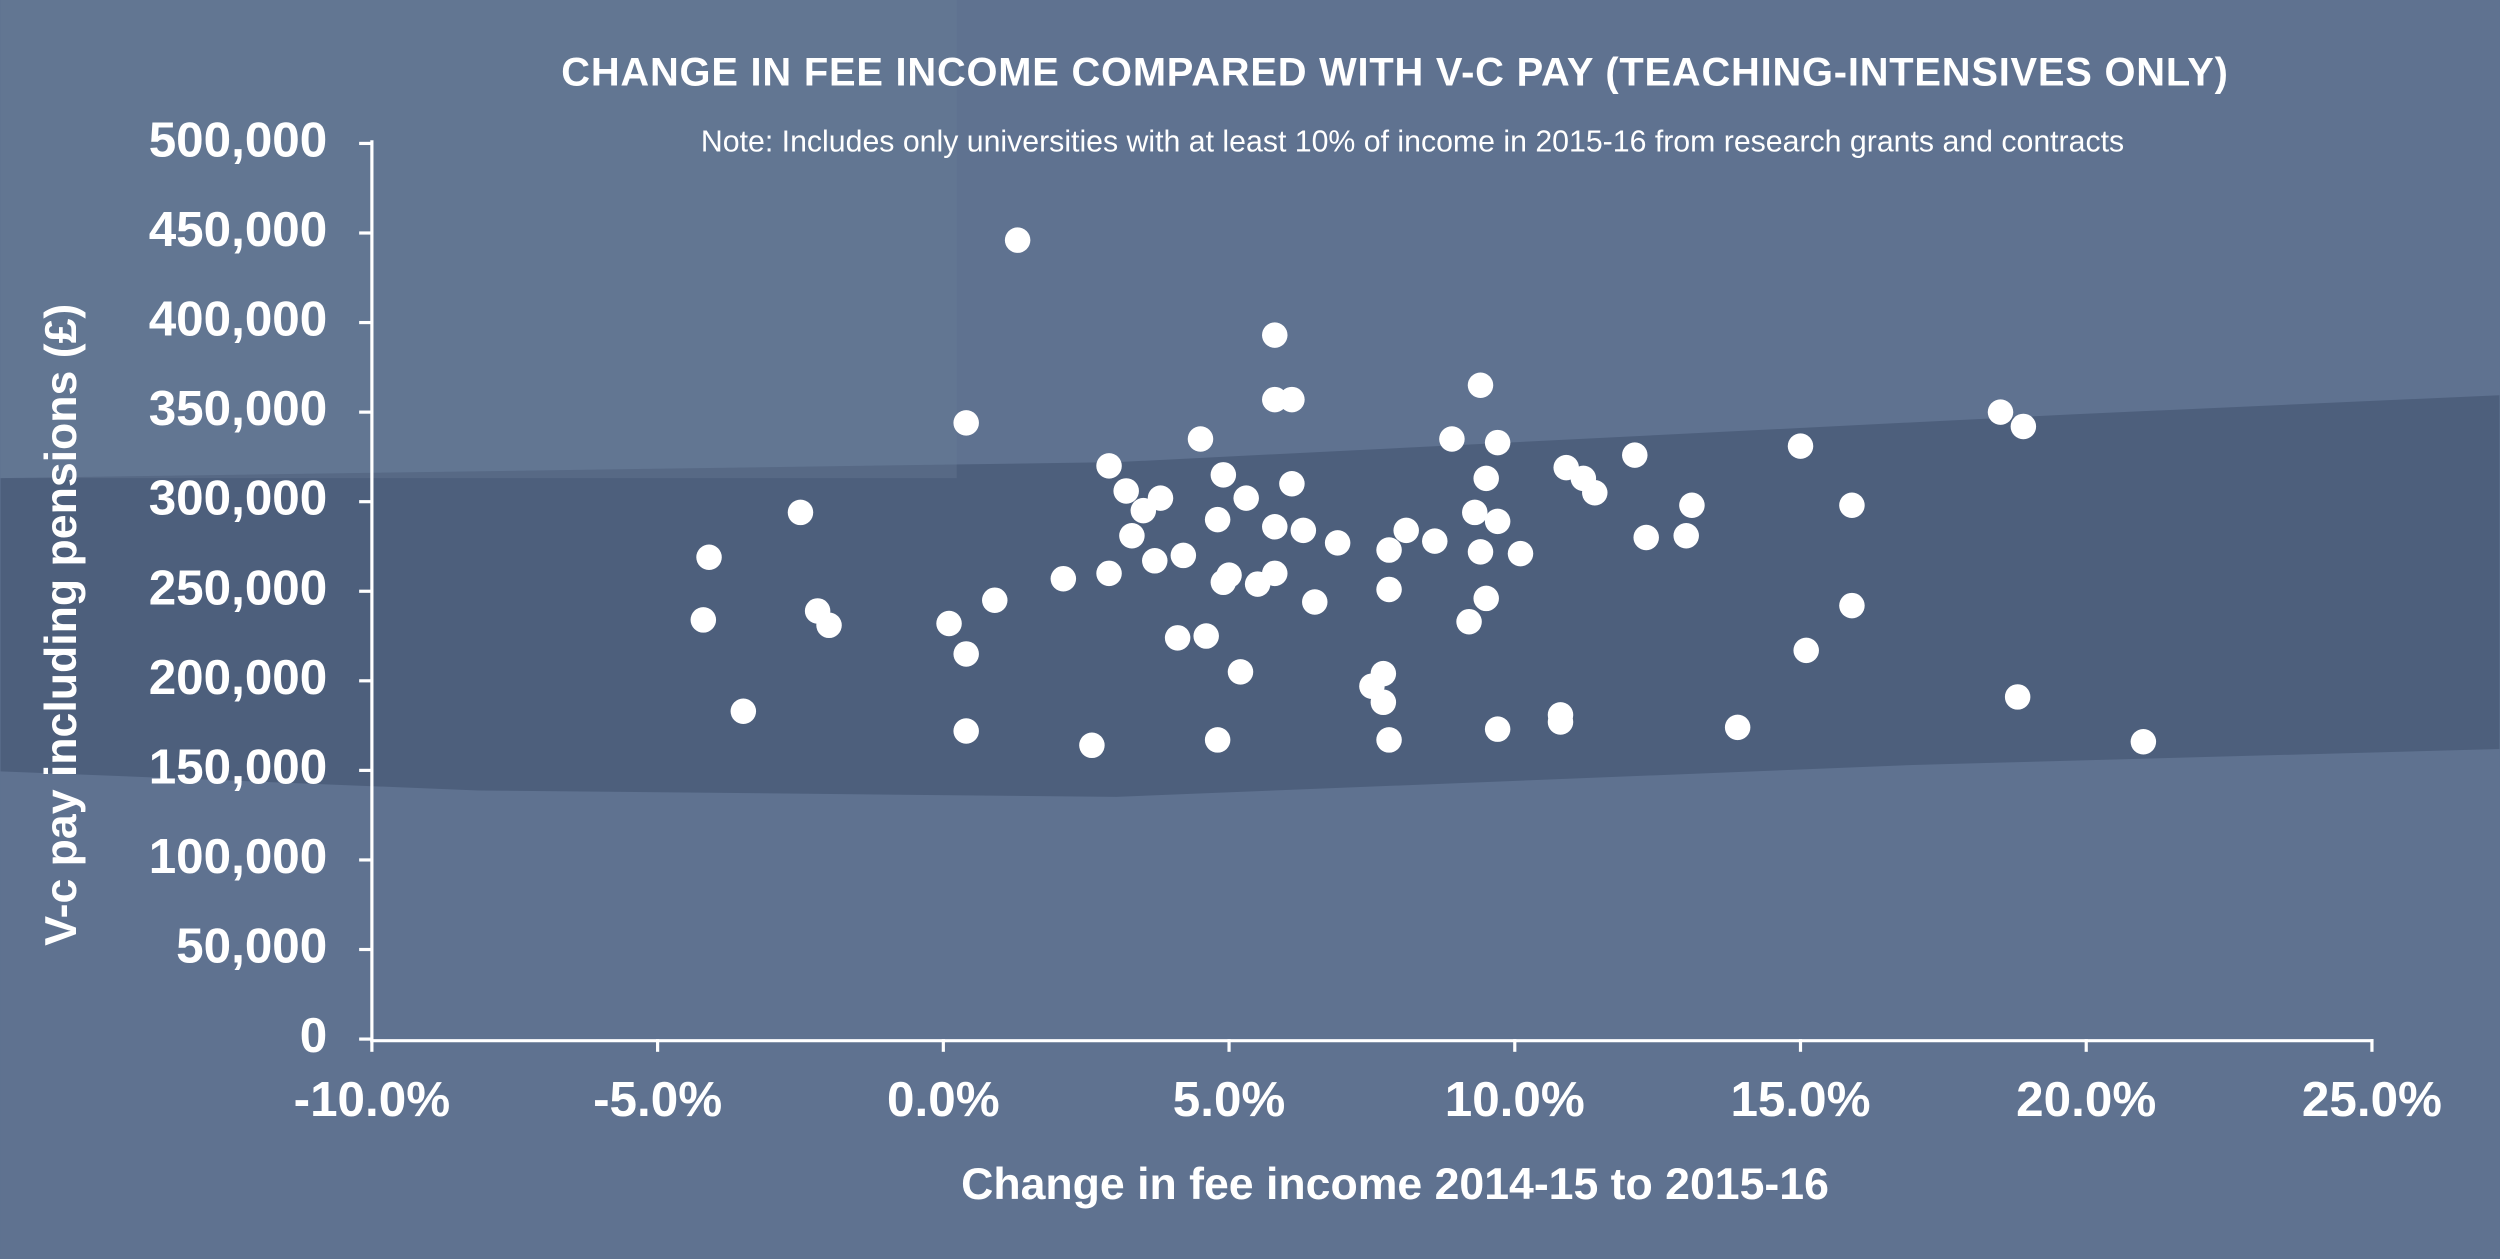 This screenshot has height=1259, width=2500. What do you see at coordinates (238, 498) in the screenshot?
I see `y-tick-label: 300,000` at bounding box center [238, 498].